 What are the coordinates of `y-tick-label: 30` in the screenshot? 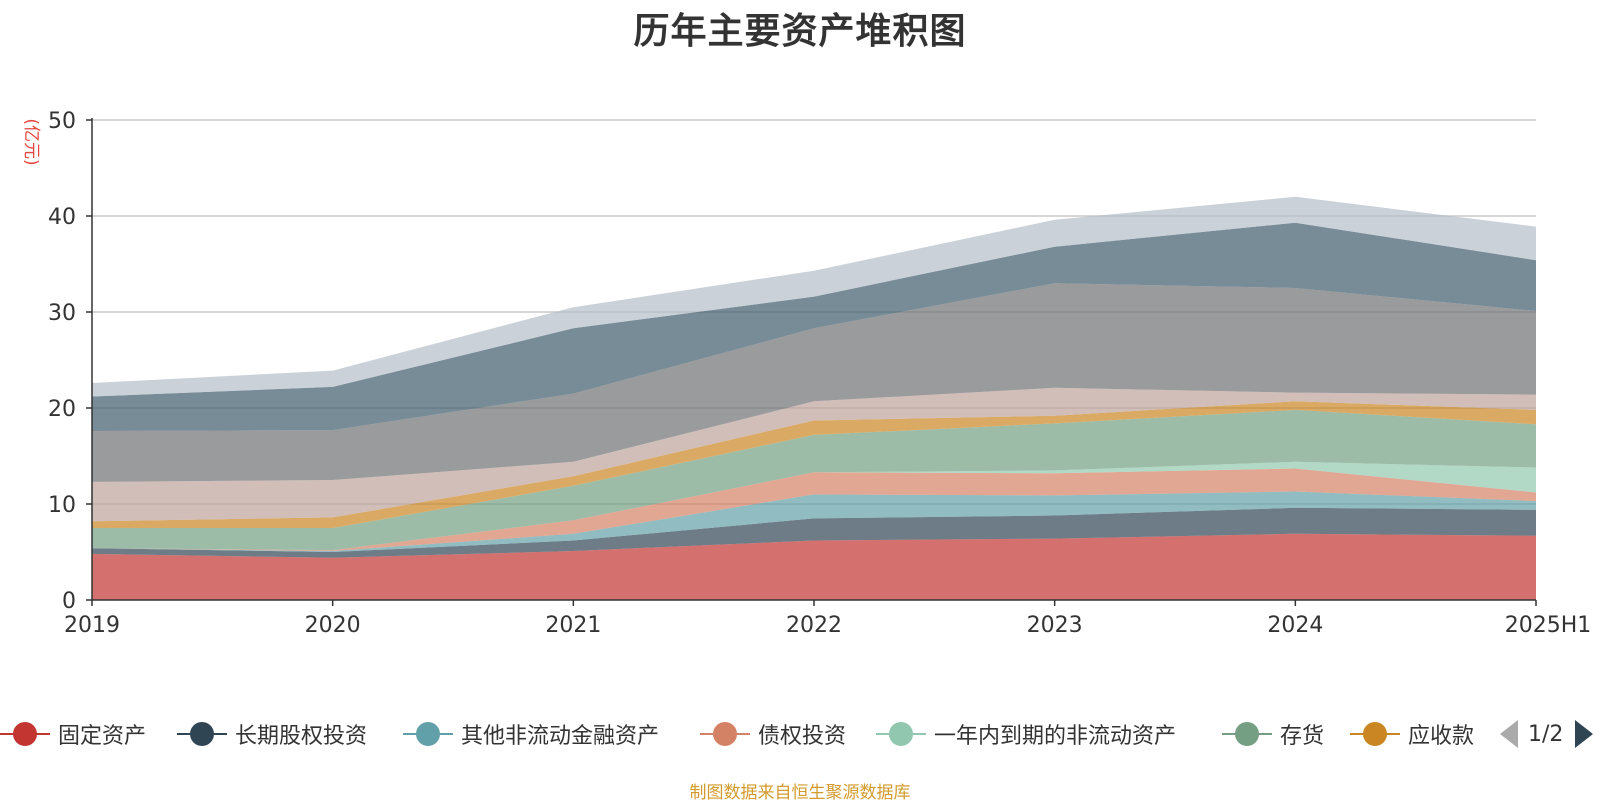 It's located at (62, 313).